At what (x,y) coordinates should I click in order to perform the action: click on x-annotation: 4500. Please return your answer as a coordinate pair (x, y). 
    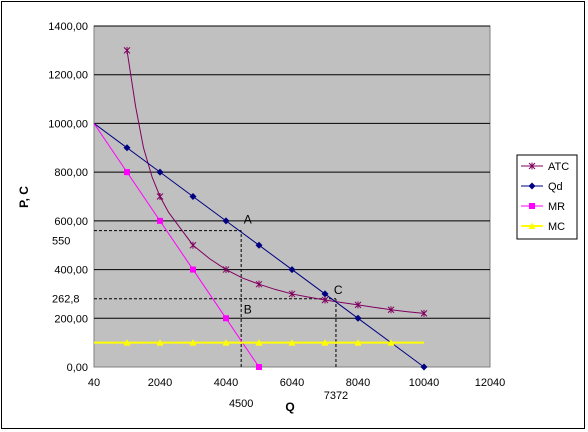
    Looking at the image, I should click on (241, 404).